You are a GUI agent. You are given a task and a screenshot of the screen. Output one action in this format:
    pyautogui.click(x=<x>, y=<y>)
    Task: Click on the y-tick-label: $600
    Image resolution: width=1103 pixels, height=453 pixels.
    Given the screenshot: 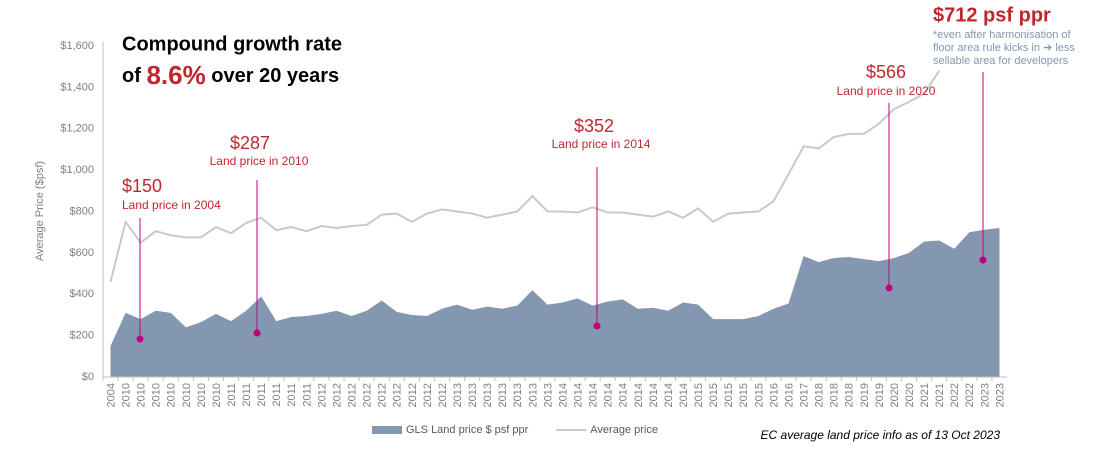 What is the action you would take?
    pyautogui.click(x=82, y=253)
    